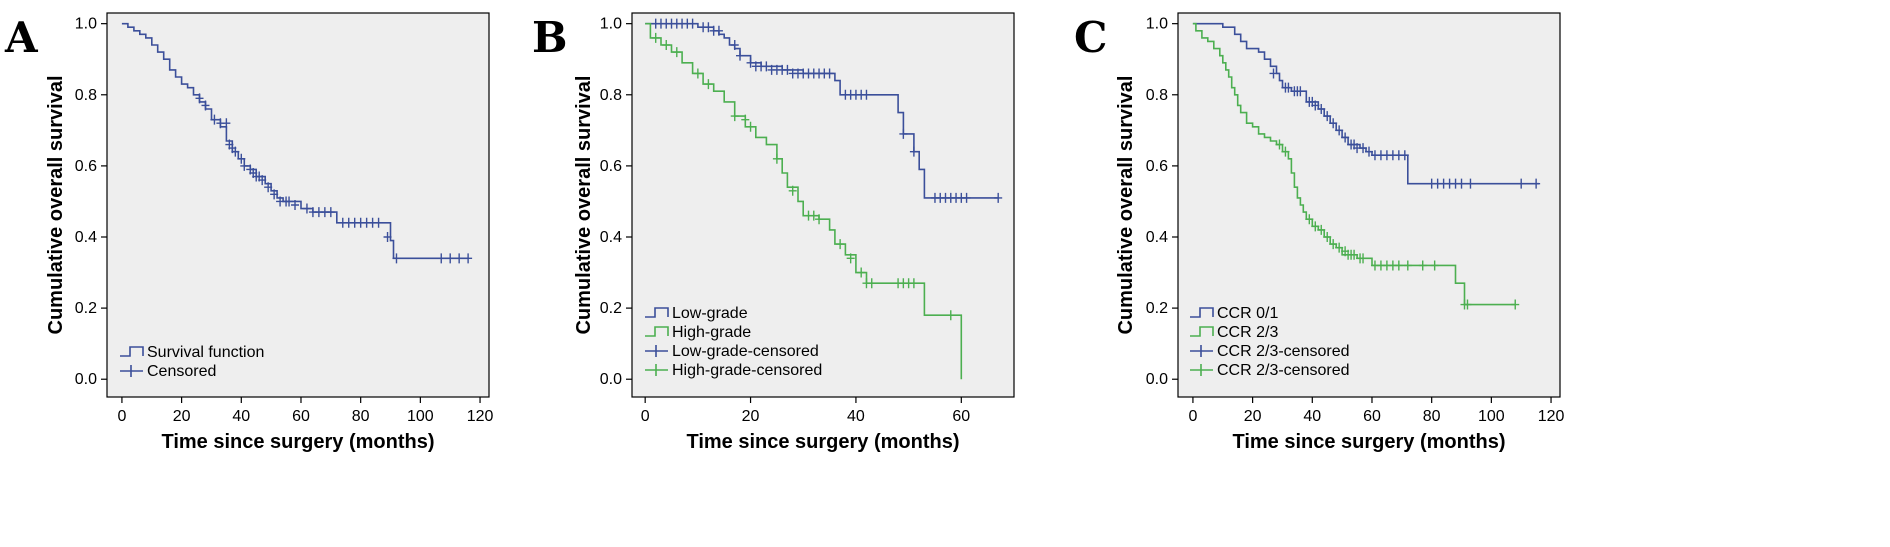 The image size is (1890, 547). I want to click on legend-label: High-grade, so click(711, 332).